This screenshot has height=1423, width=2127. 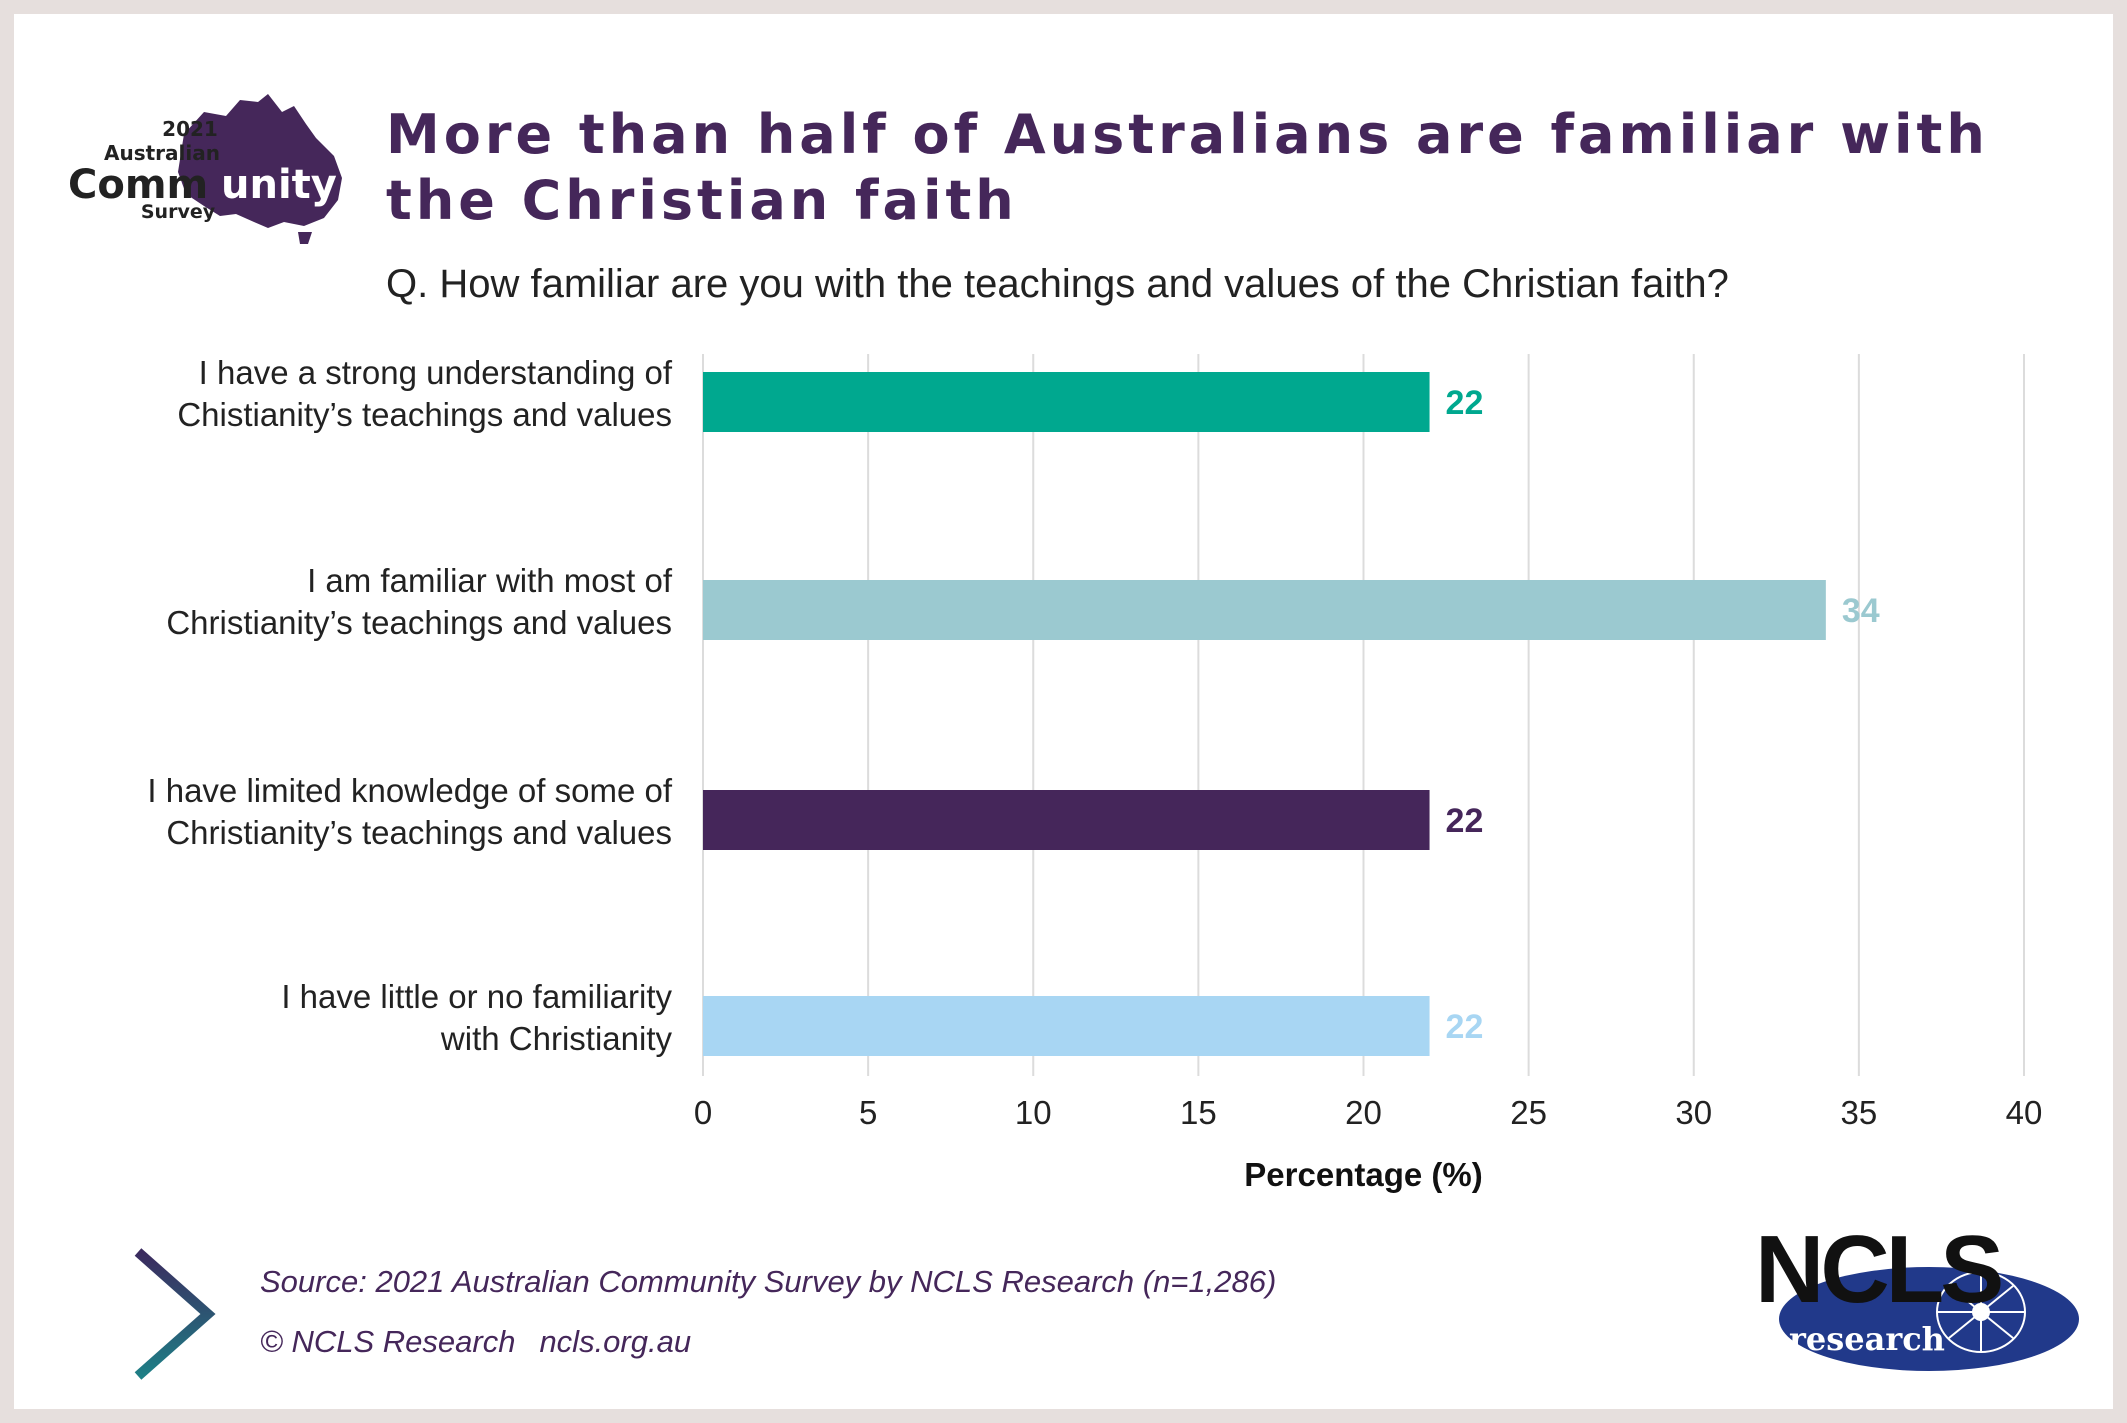 What do you see at coordinates (1981, 1297) in the screenshot?
I see `globe-grid-icon` at bounding box center [1981, 1297].